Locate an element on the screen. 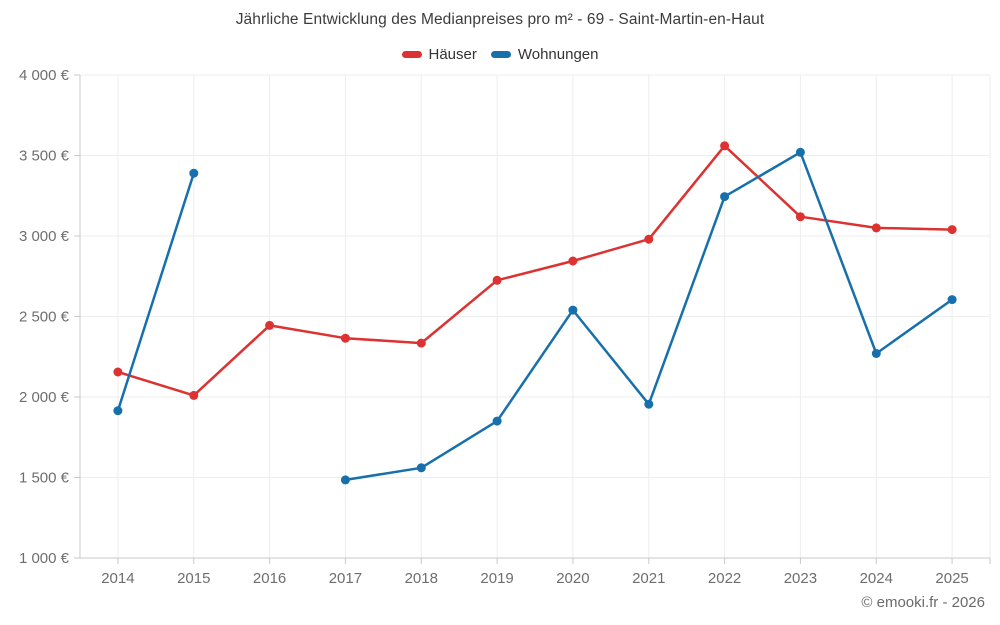 This screenshot has height=625, width=1000. chart-legend: Häuser Wohnungen is located at coordinates (500, 54).